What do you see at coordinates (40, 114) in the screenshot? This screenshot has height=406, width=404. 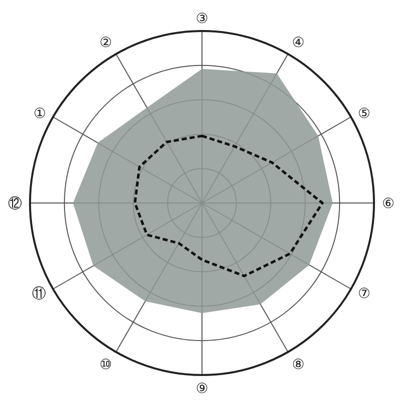 I see `spoke-label: ①` at bounding box center [40, 114].